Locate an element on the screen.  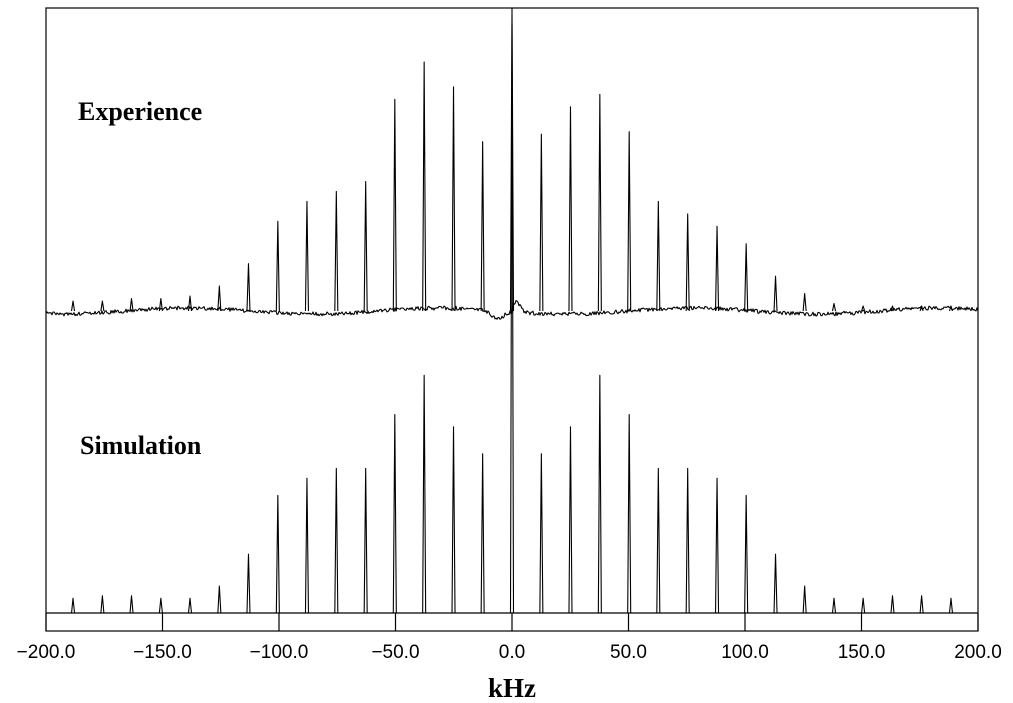
series-label-simulation: Simulation is located at coordinates (141, 445).